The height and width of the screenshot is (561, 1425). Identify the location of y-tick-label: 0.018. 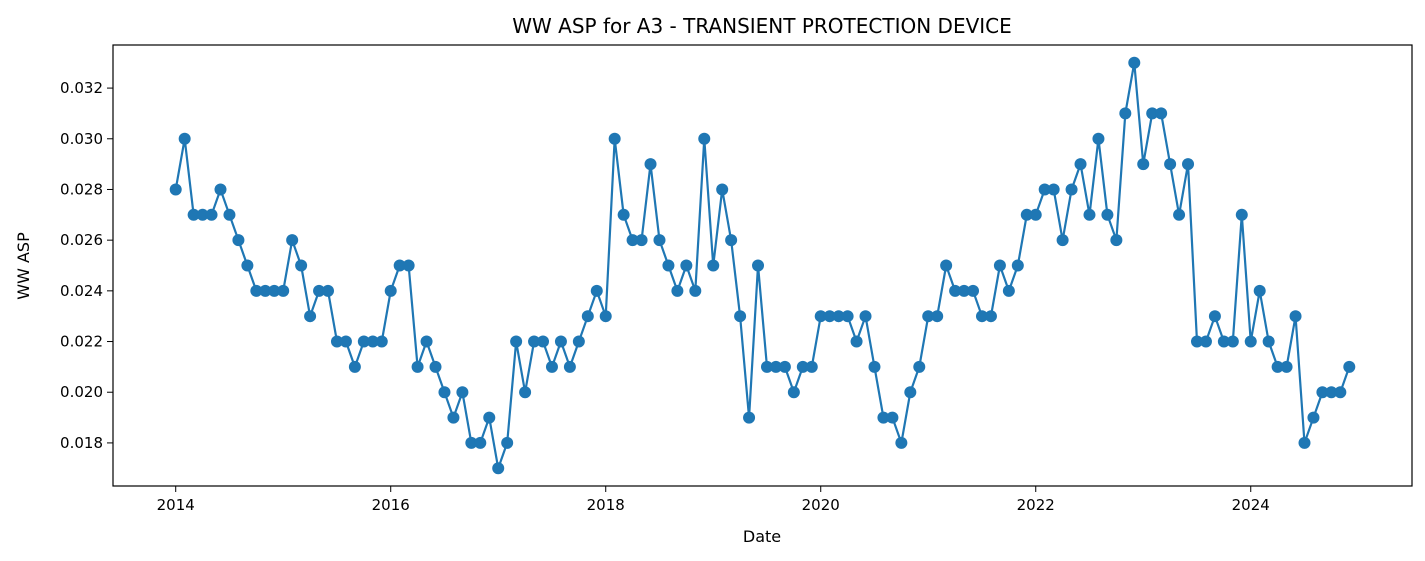
(81, 443).